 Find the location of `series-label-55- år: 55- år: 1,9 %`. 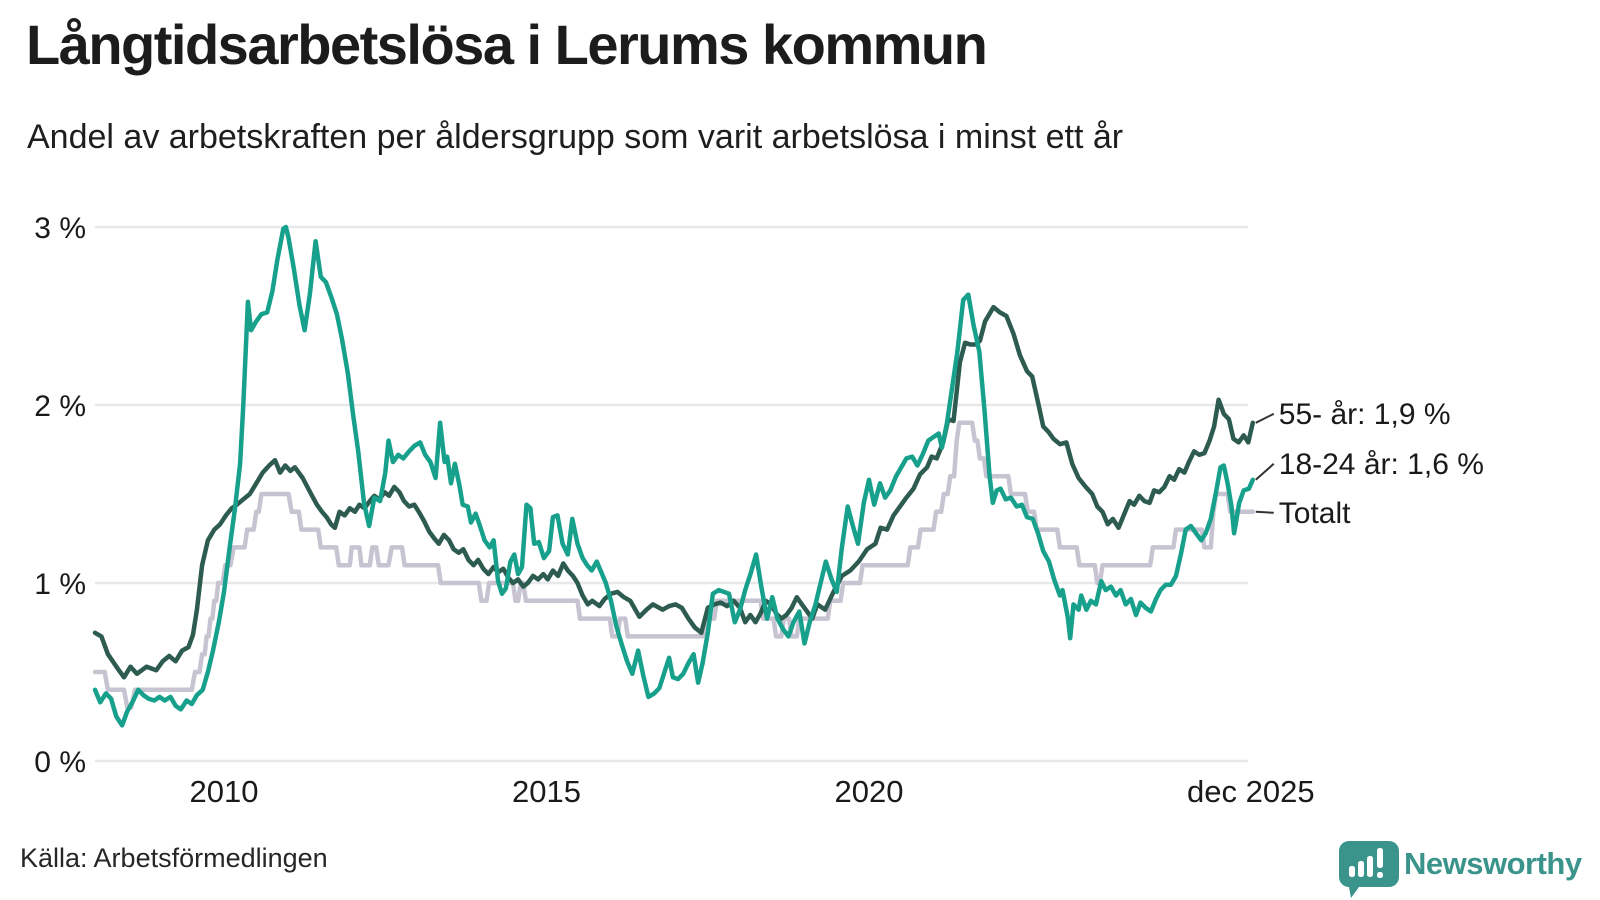

series-label-55- år: 55- år: 1,9 % is located at coordinates (1365, 414).